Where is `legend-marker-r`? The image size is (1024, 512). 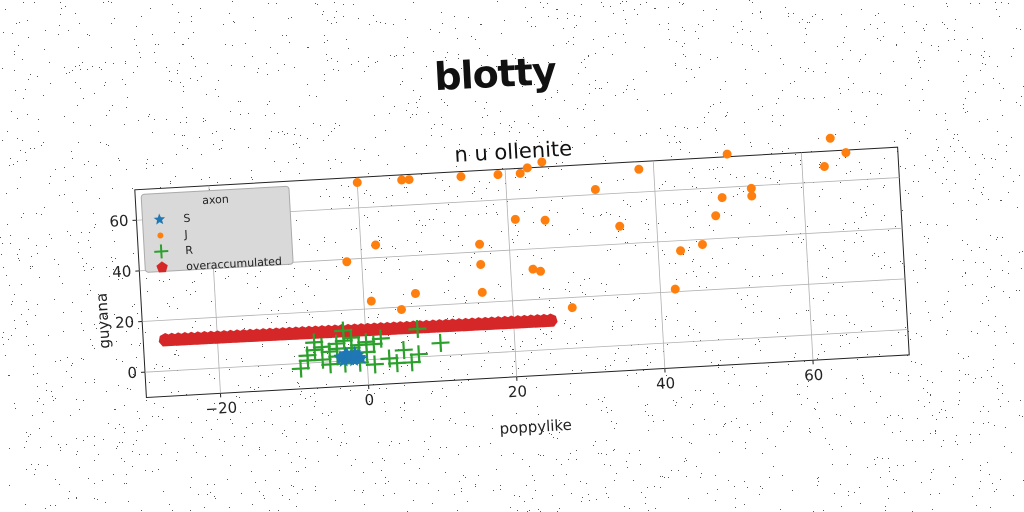
legend-marker-r is located at coordinates (161, 251).